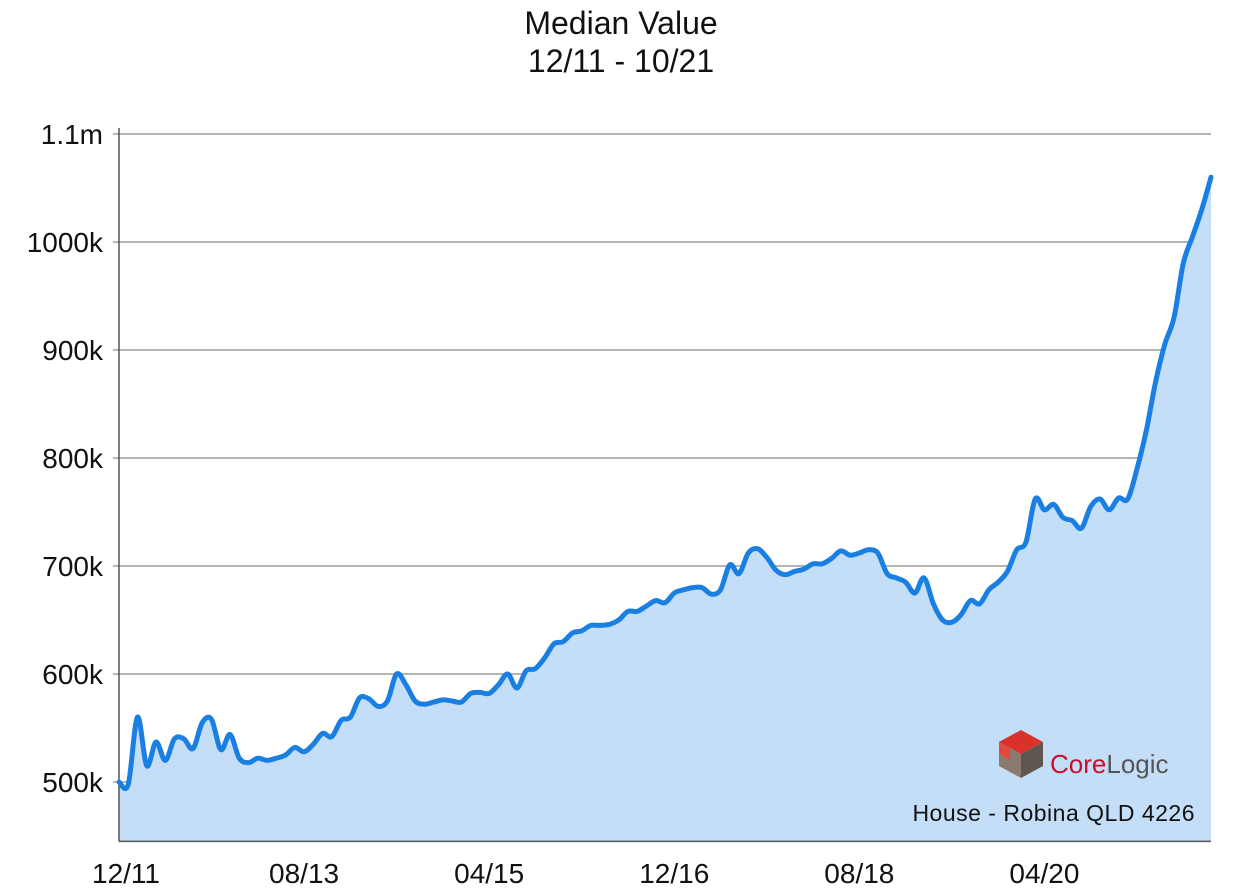 The width and height of the screenshot is (1242, 891). What do you see at coordinates (1044, 873) in the screenshot?
I see `x-tick-label: 04/20` at bounding box center [1044, 873].